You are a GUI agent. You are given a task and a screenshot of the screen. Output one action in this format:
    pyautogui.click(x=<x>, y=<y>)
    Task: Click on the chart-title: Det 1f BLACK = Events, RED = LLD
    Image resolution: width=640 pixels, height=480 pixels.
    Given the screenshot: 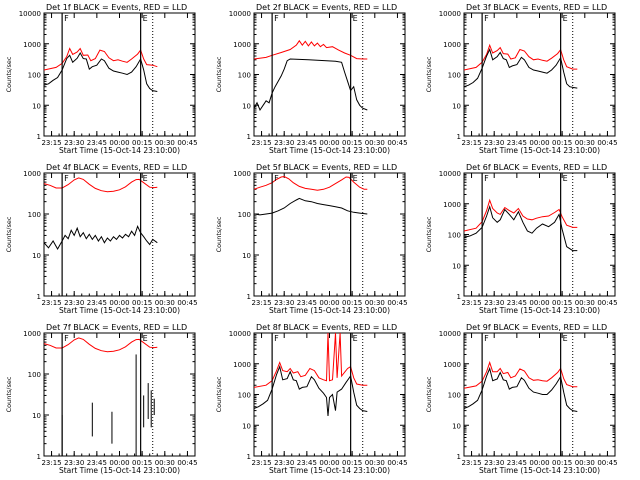 What is the action you would take?
    pyautogui.click(x=116, y=7)
    